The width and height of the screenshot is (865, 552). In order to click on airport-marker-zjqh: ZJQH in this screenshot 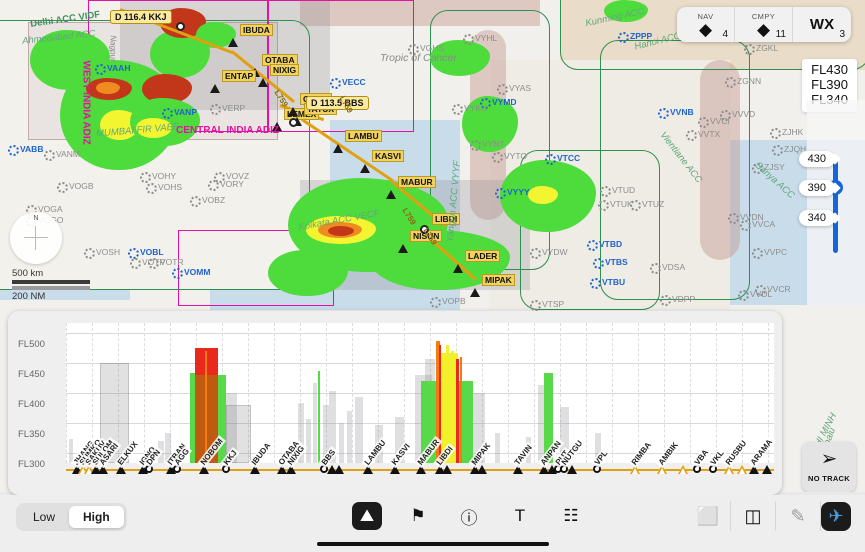, I will do `click(789, 150)`.